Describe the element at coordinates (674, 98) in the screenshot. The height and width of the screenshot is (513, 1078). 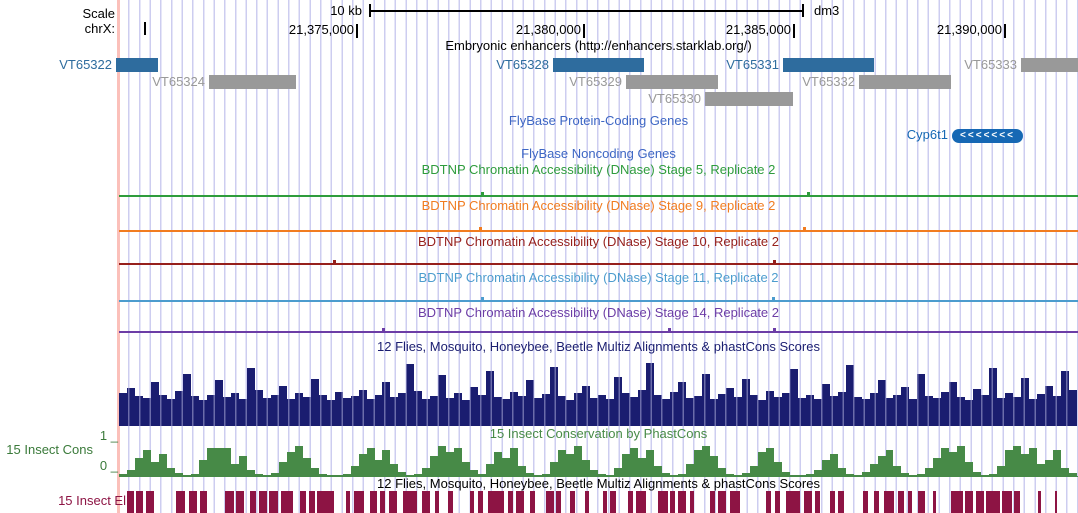
I see `enhancer-label: VT65330` at that location.